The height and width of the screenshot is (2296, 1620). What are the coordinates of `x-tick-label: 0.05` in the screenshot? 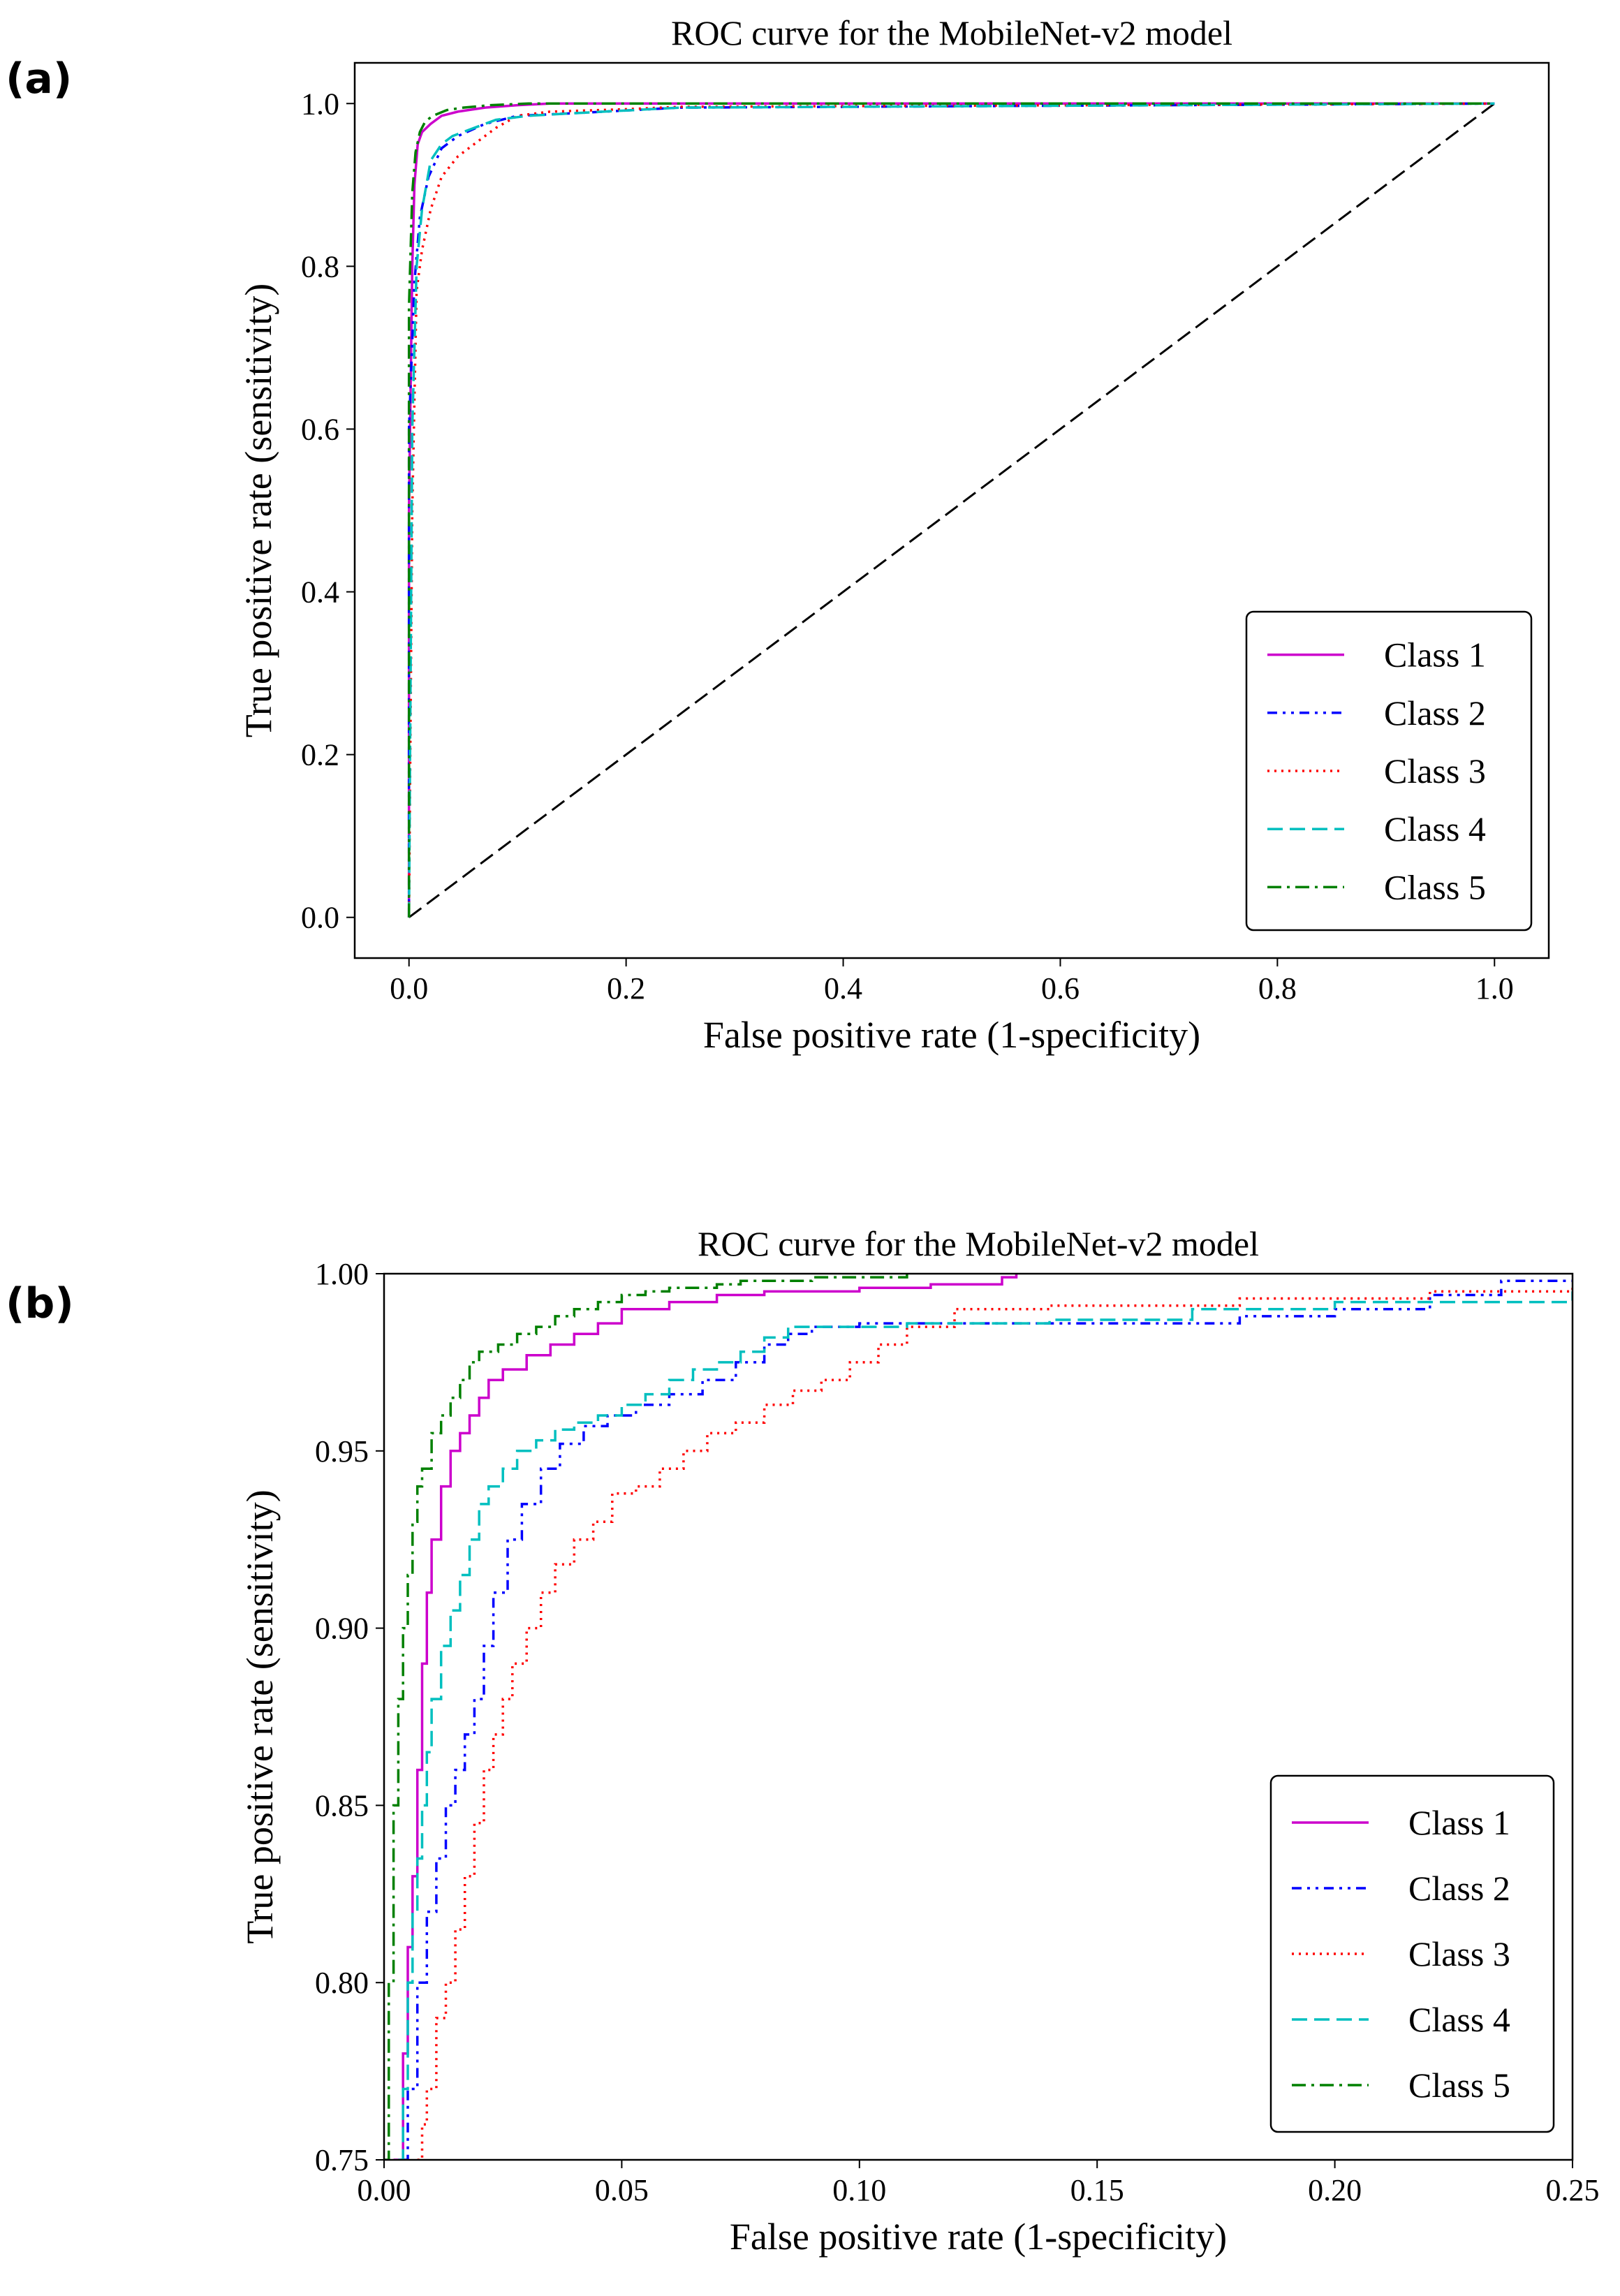 It's located at (622, 2190).